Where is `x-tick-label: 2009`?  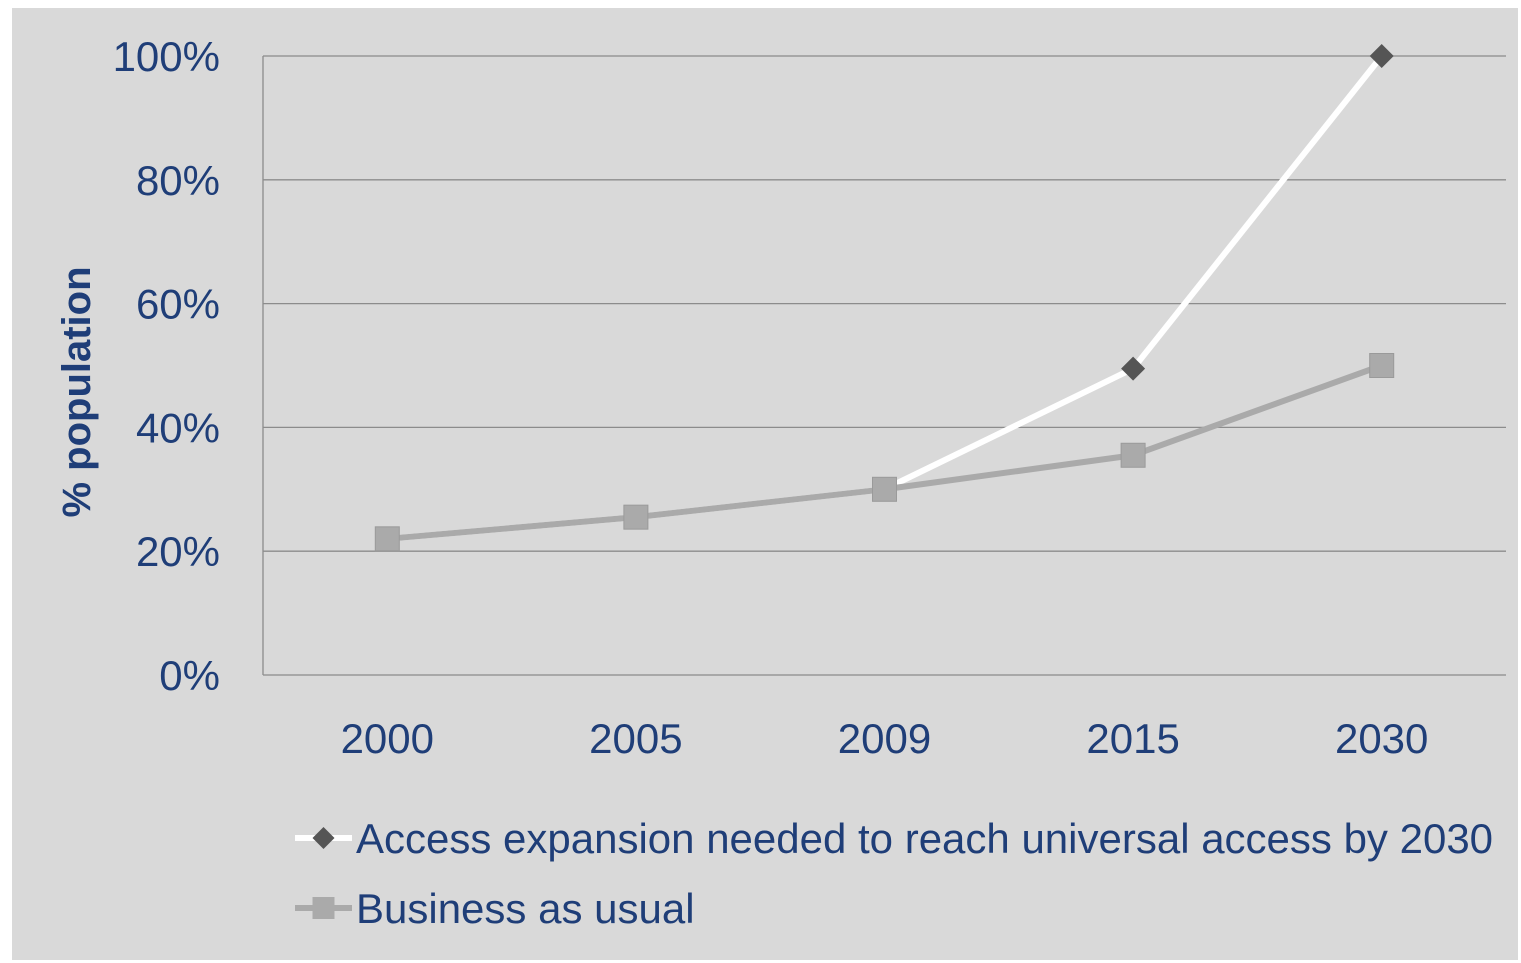
x-tick-label: 2009 is located at coordinates (884, 738).